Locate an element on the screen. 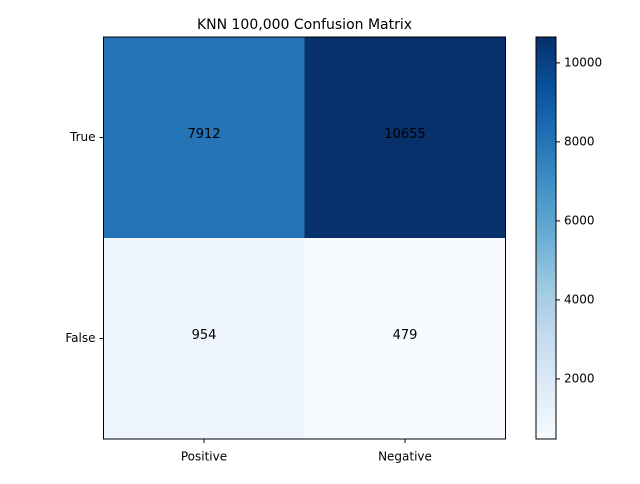 The image size is (640, 484). colorbar-axis: 2000 4000 6000 8000 10000 is located at coordinates (579, 220).